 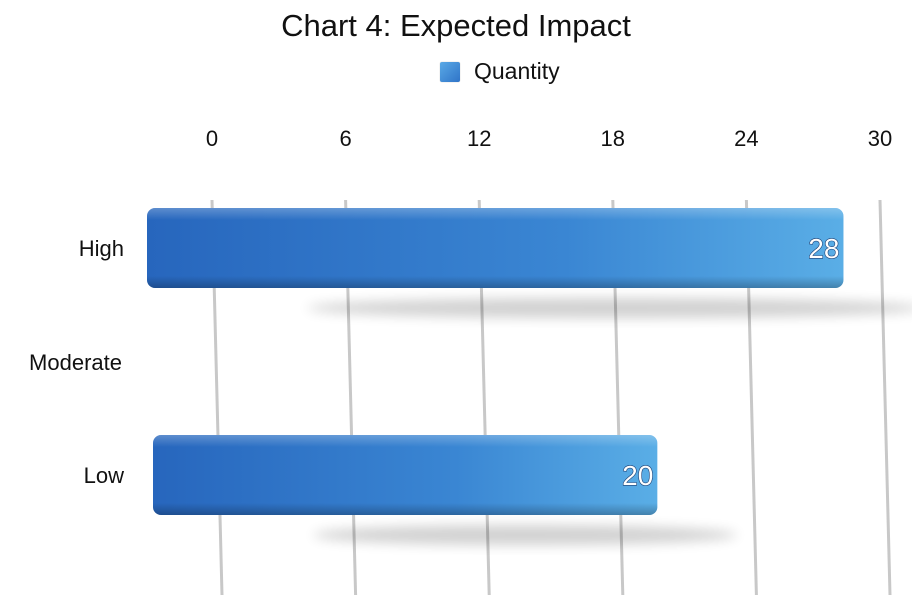 I want to click on x-tick-label-30: 30, so click(x=880, y=138).